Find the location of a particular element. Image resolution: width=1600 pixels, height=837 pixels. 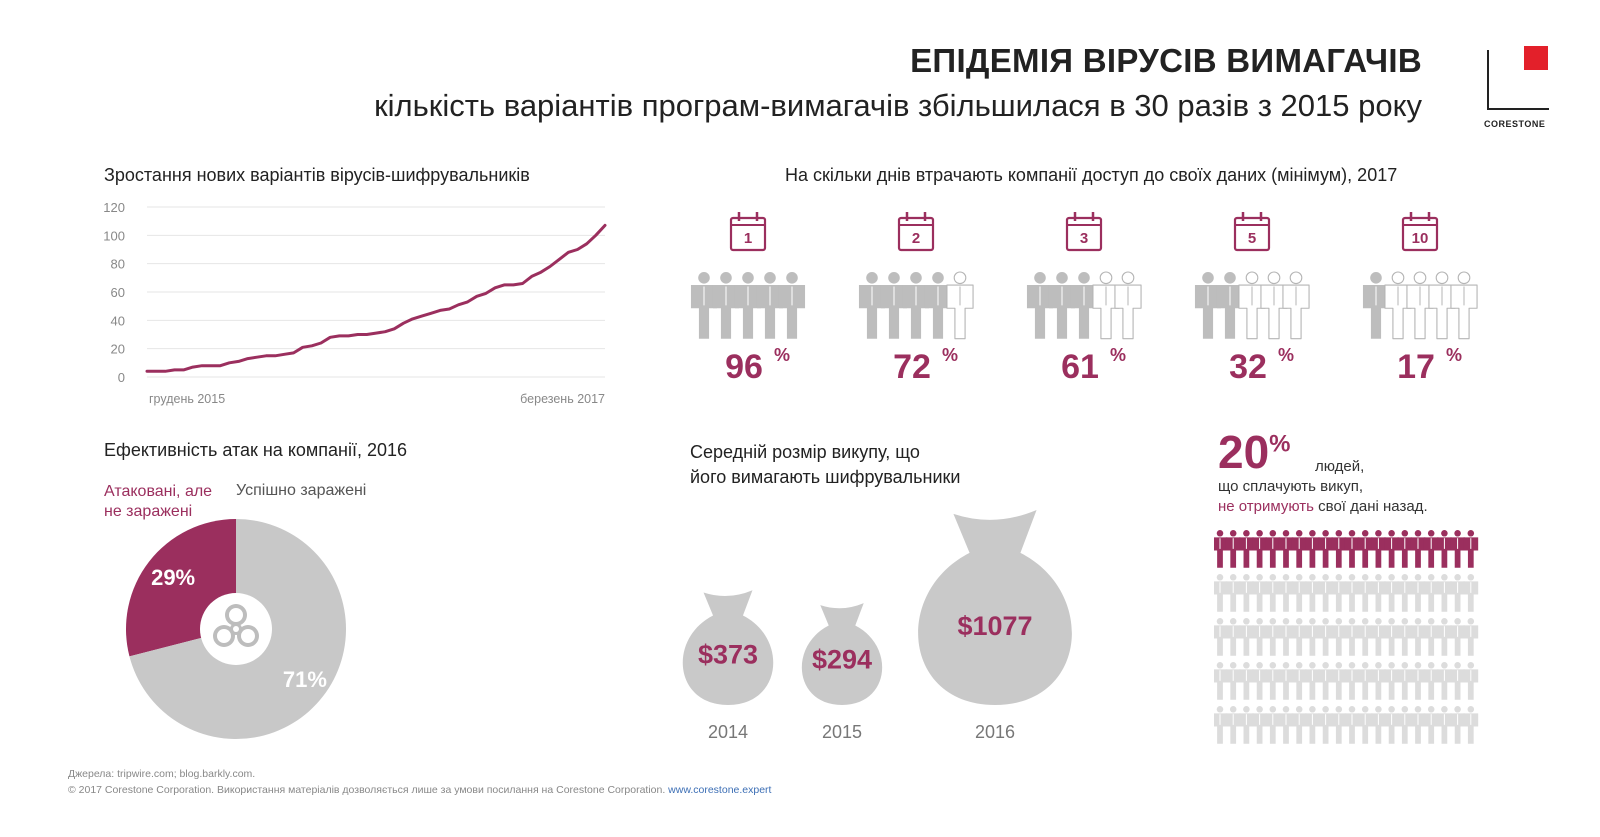

line-chart-y-tick: 100 is located at coordinates (114, 235).